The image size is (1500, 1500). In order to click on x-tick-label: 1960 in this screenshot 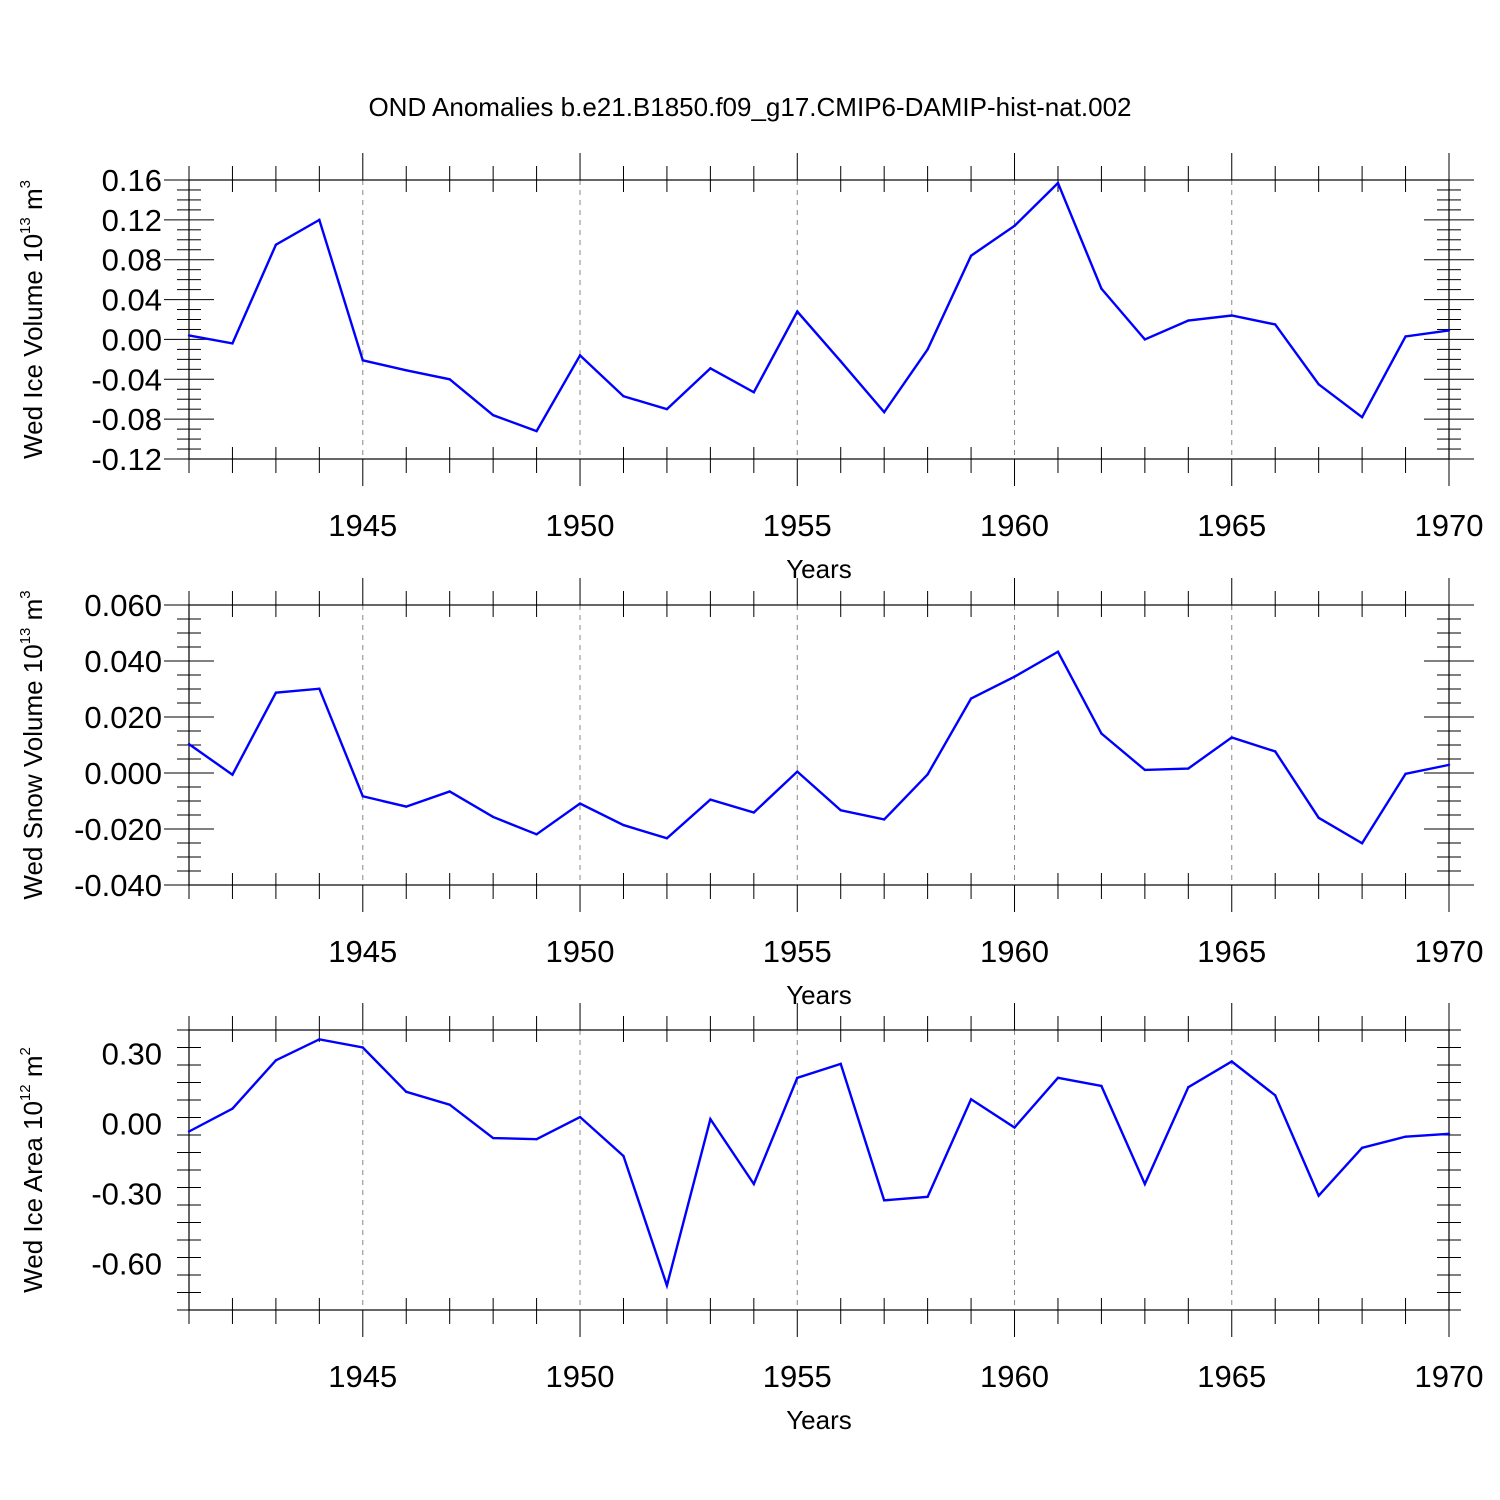, I will do `click(1014, 525)`.